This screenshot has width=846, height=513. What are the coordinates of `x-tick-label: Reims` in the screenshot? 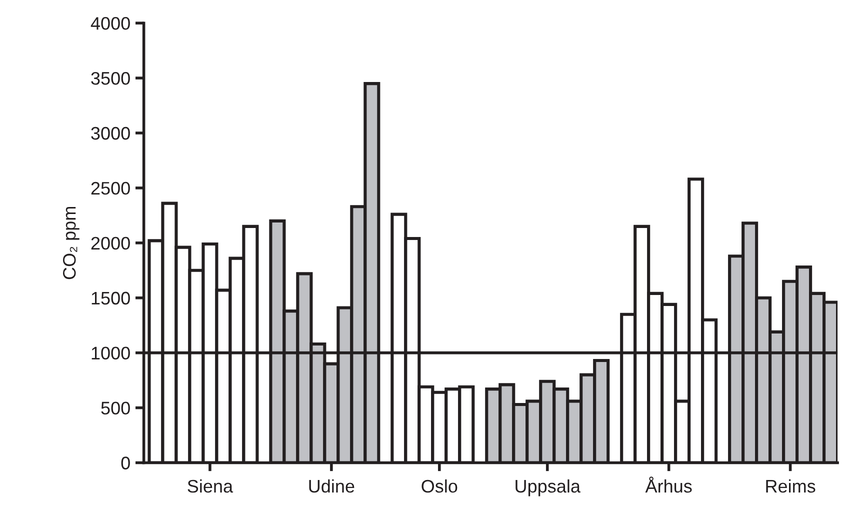 It's located at (791, 486).